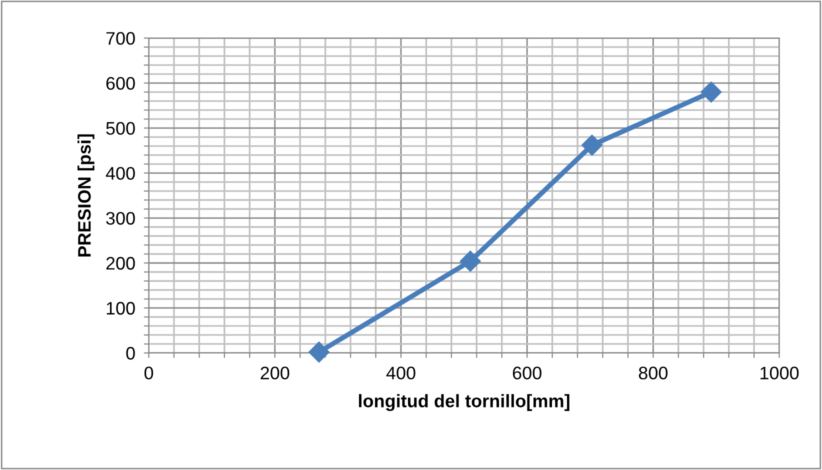  Describe the element at coordinates (120, 128) in the screenshot. I see `y-tick-label: 500` at that location.